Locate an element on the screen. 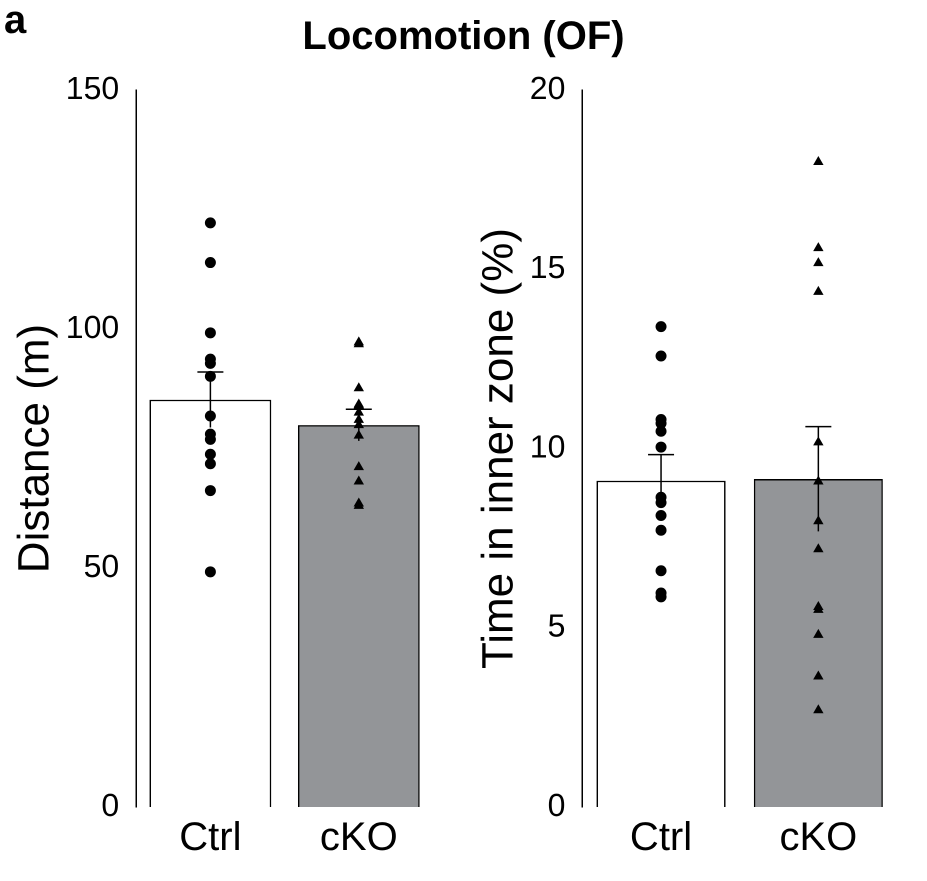 The height and width of the screenshot is (881, 927). y-tick-label: 20 is located at coordinates (548, 88).